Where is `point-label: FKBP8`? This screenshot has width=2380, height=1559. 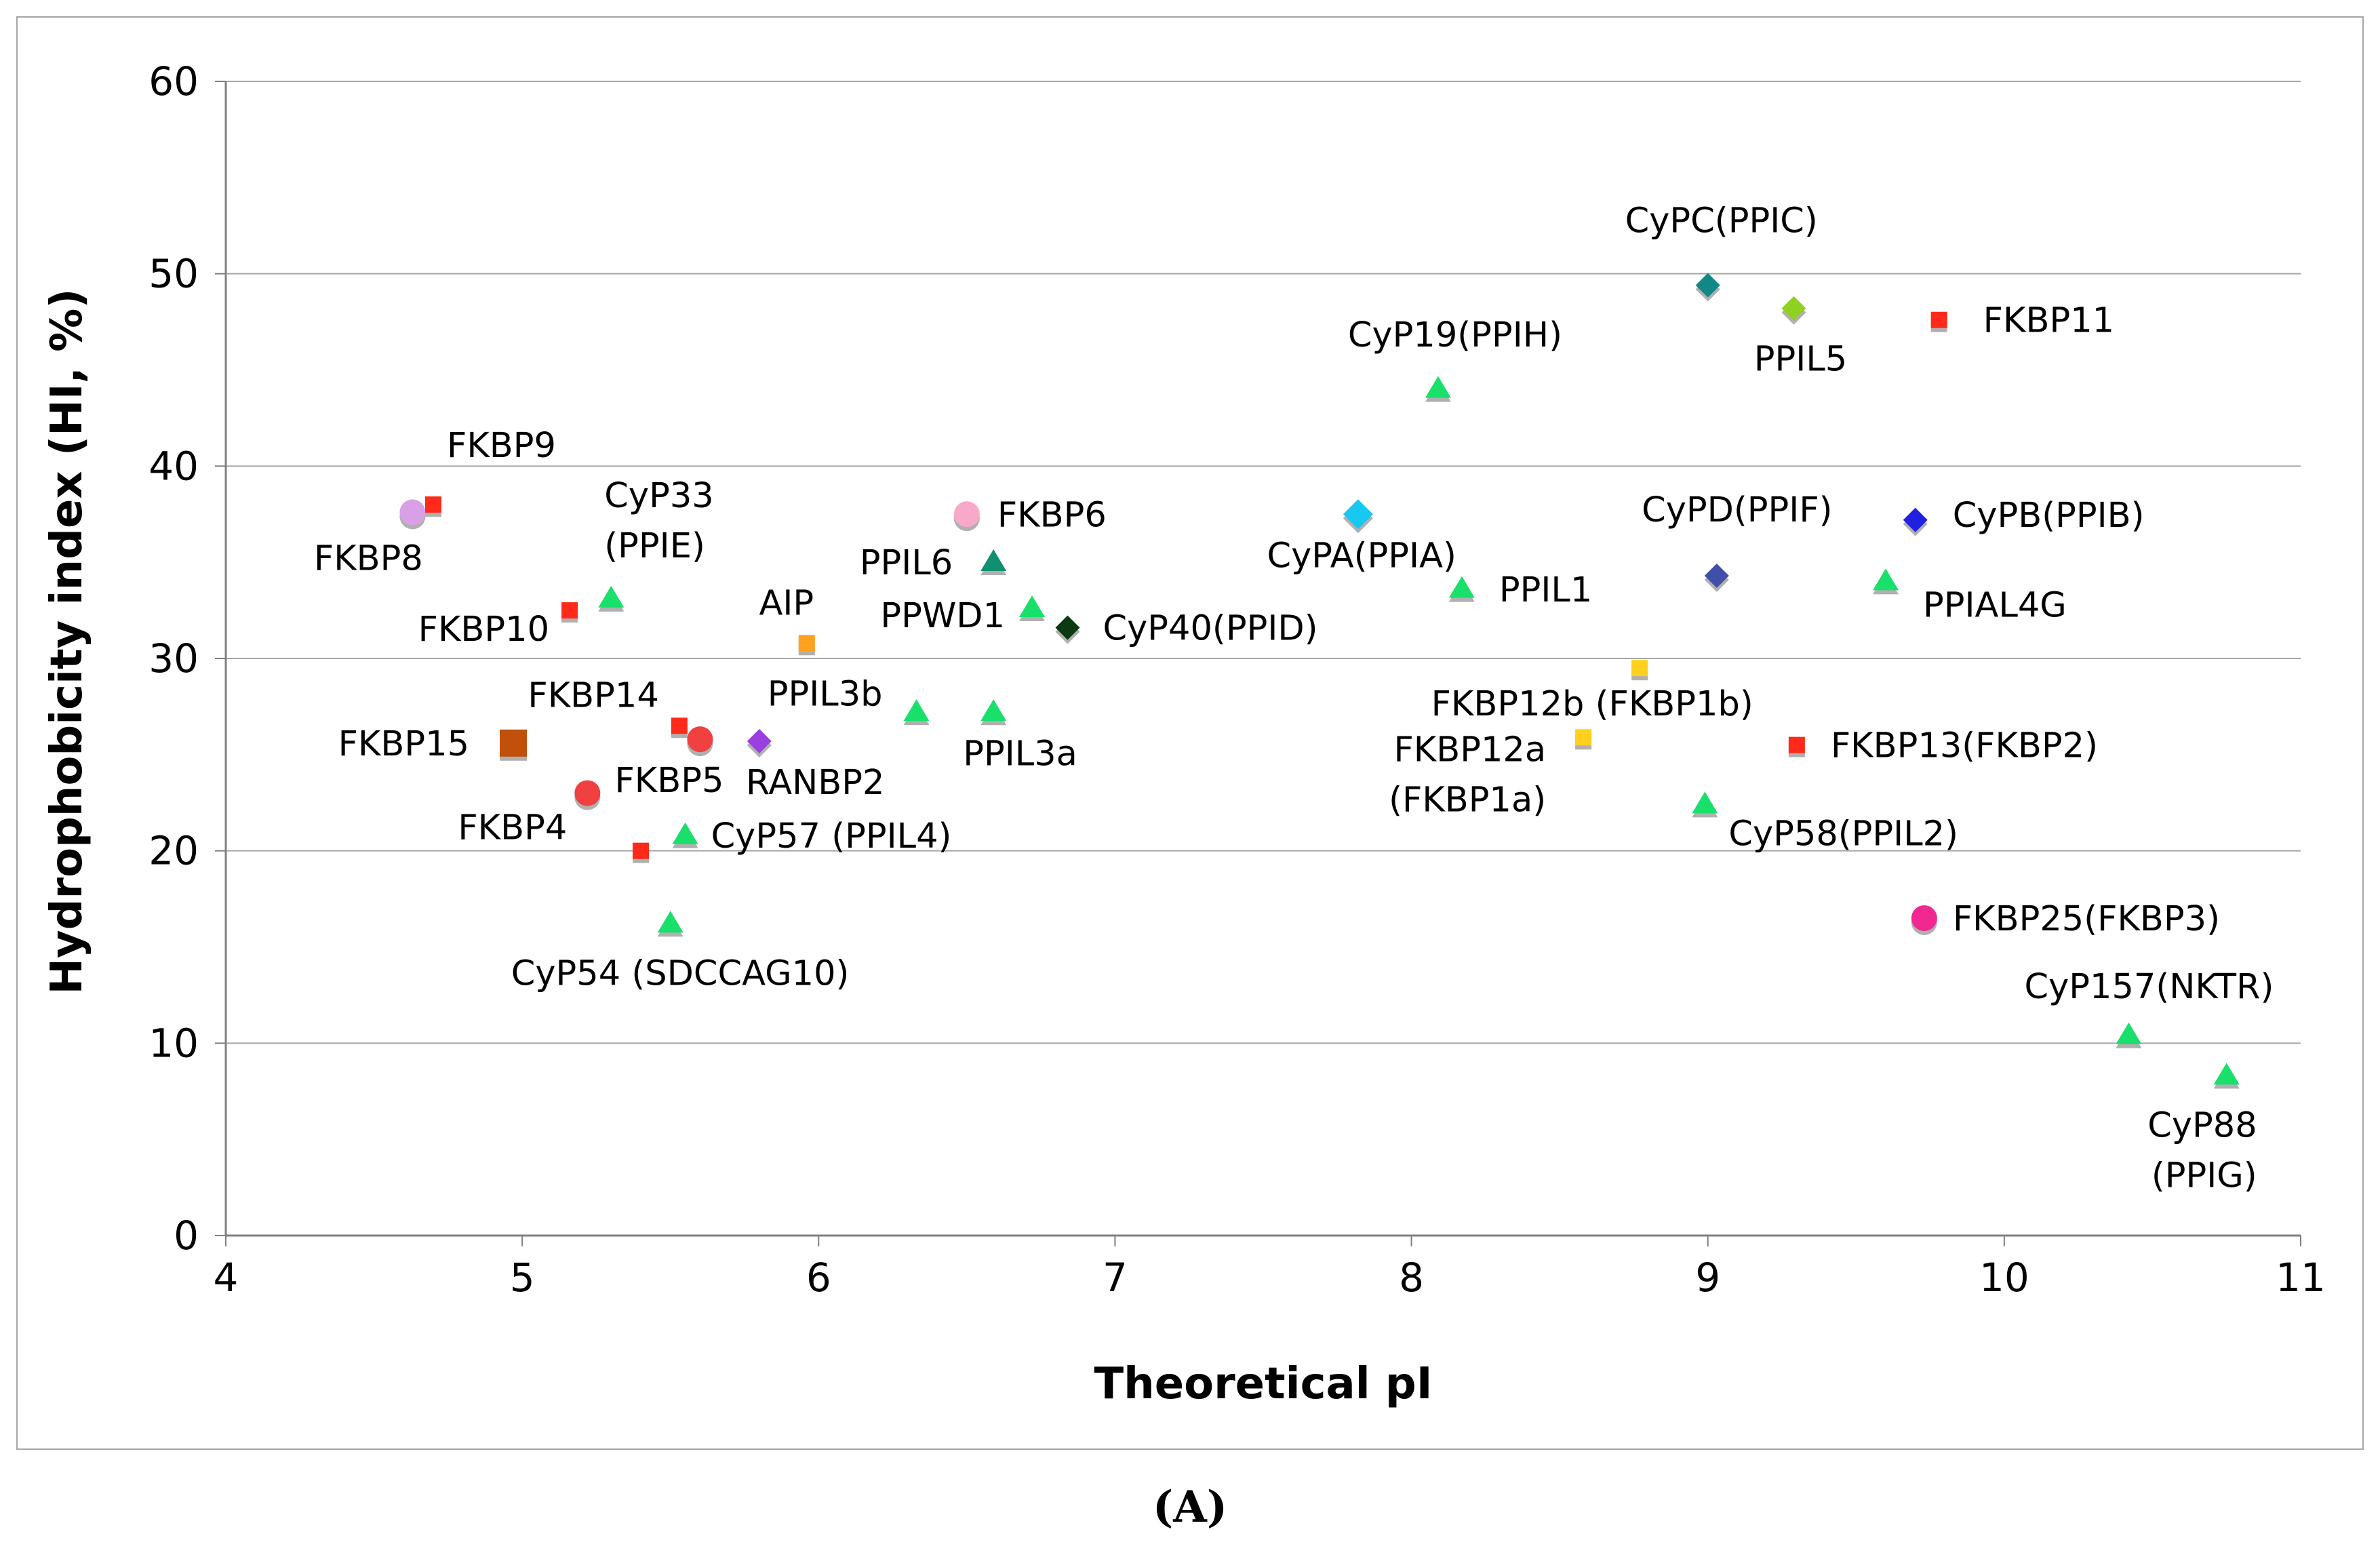
point-label: FKBP8 is located at coordinates (369, 558).